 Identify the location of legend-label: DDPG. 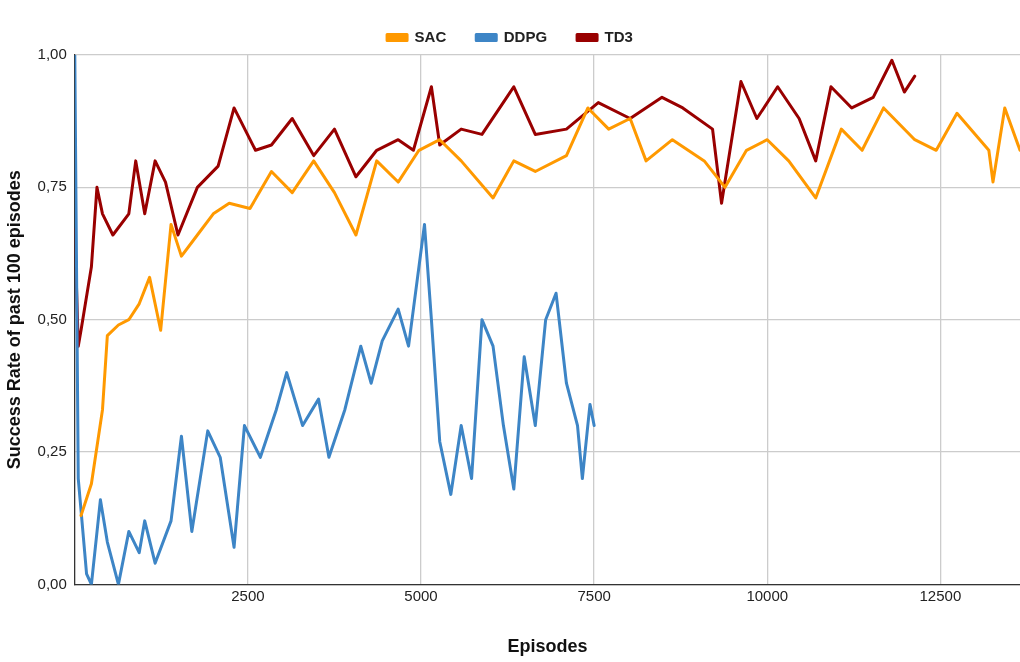
(525, 36).